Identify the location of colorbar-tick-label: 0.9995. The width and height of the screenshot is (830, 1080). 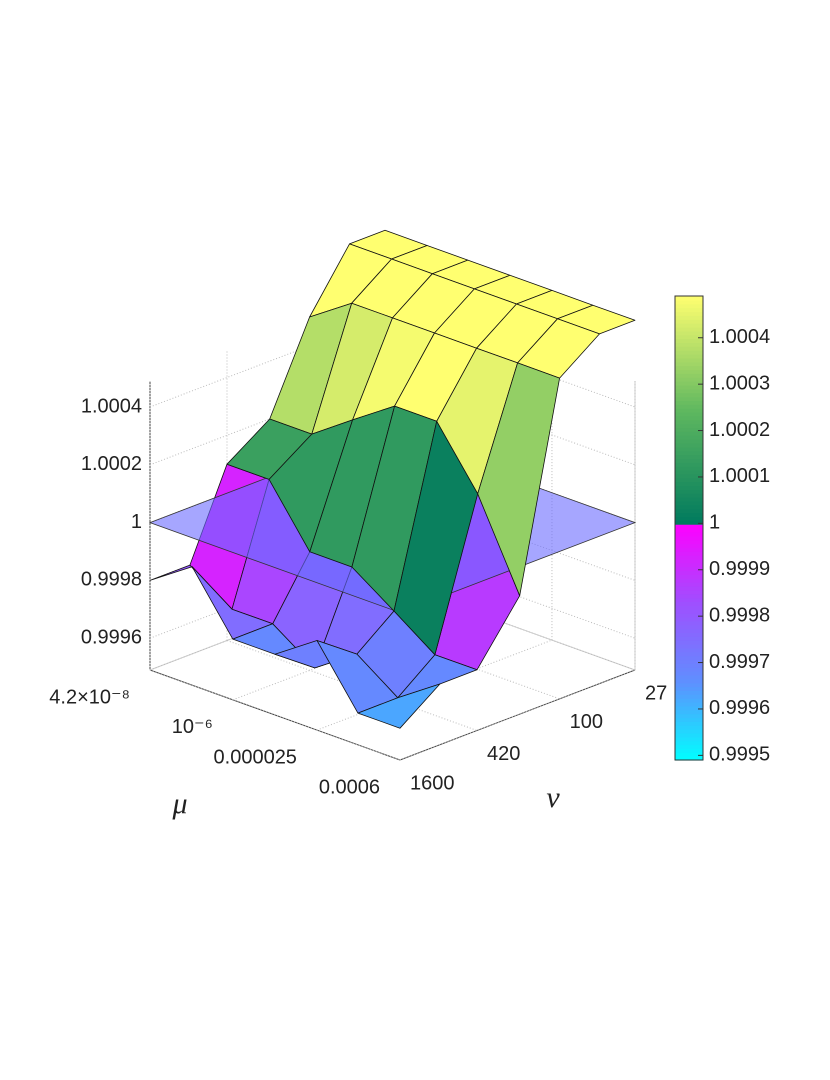
(739, 755).